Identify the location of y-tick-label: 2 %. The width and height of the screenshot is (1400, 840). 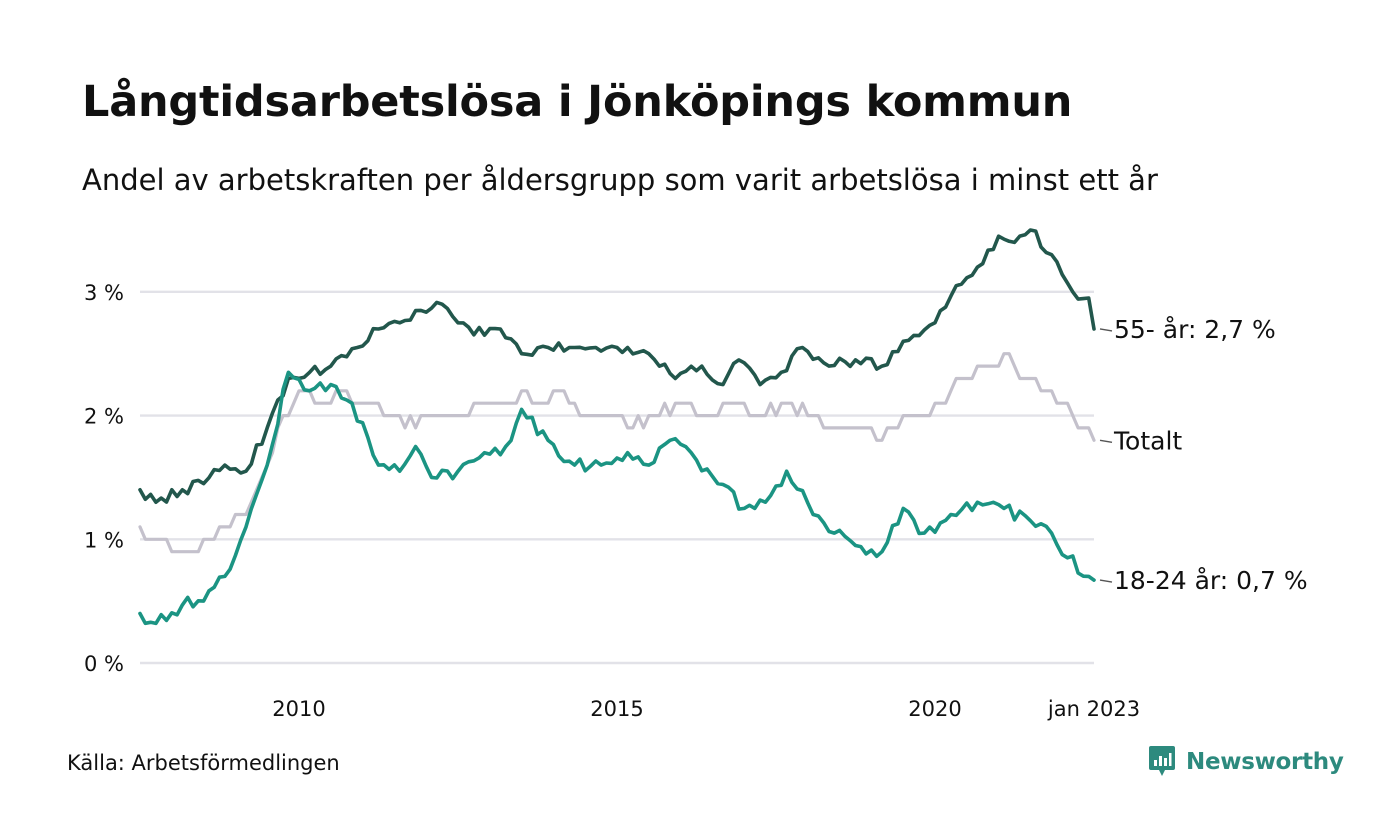
(104, 417).